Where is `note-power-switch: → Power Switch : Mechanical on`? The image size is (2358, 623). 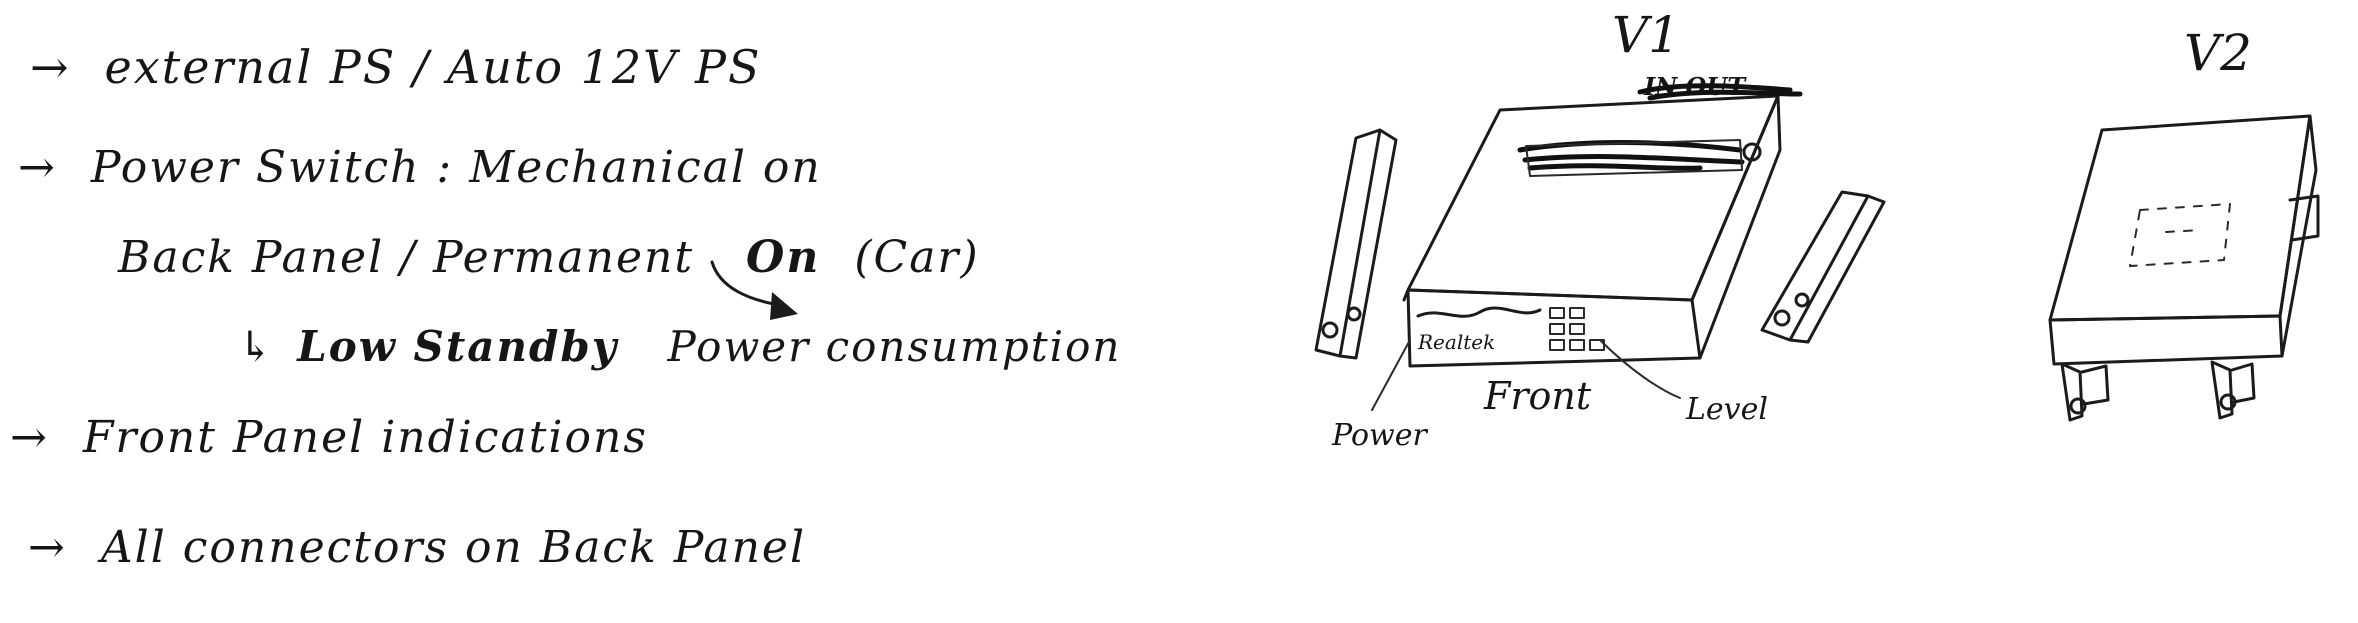 note-power-switch: → Power Switch : Mechanical on is located at coordinates (420, 167).